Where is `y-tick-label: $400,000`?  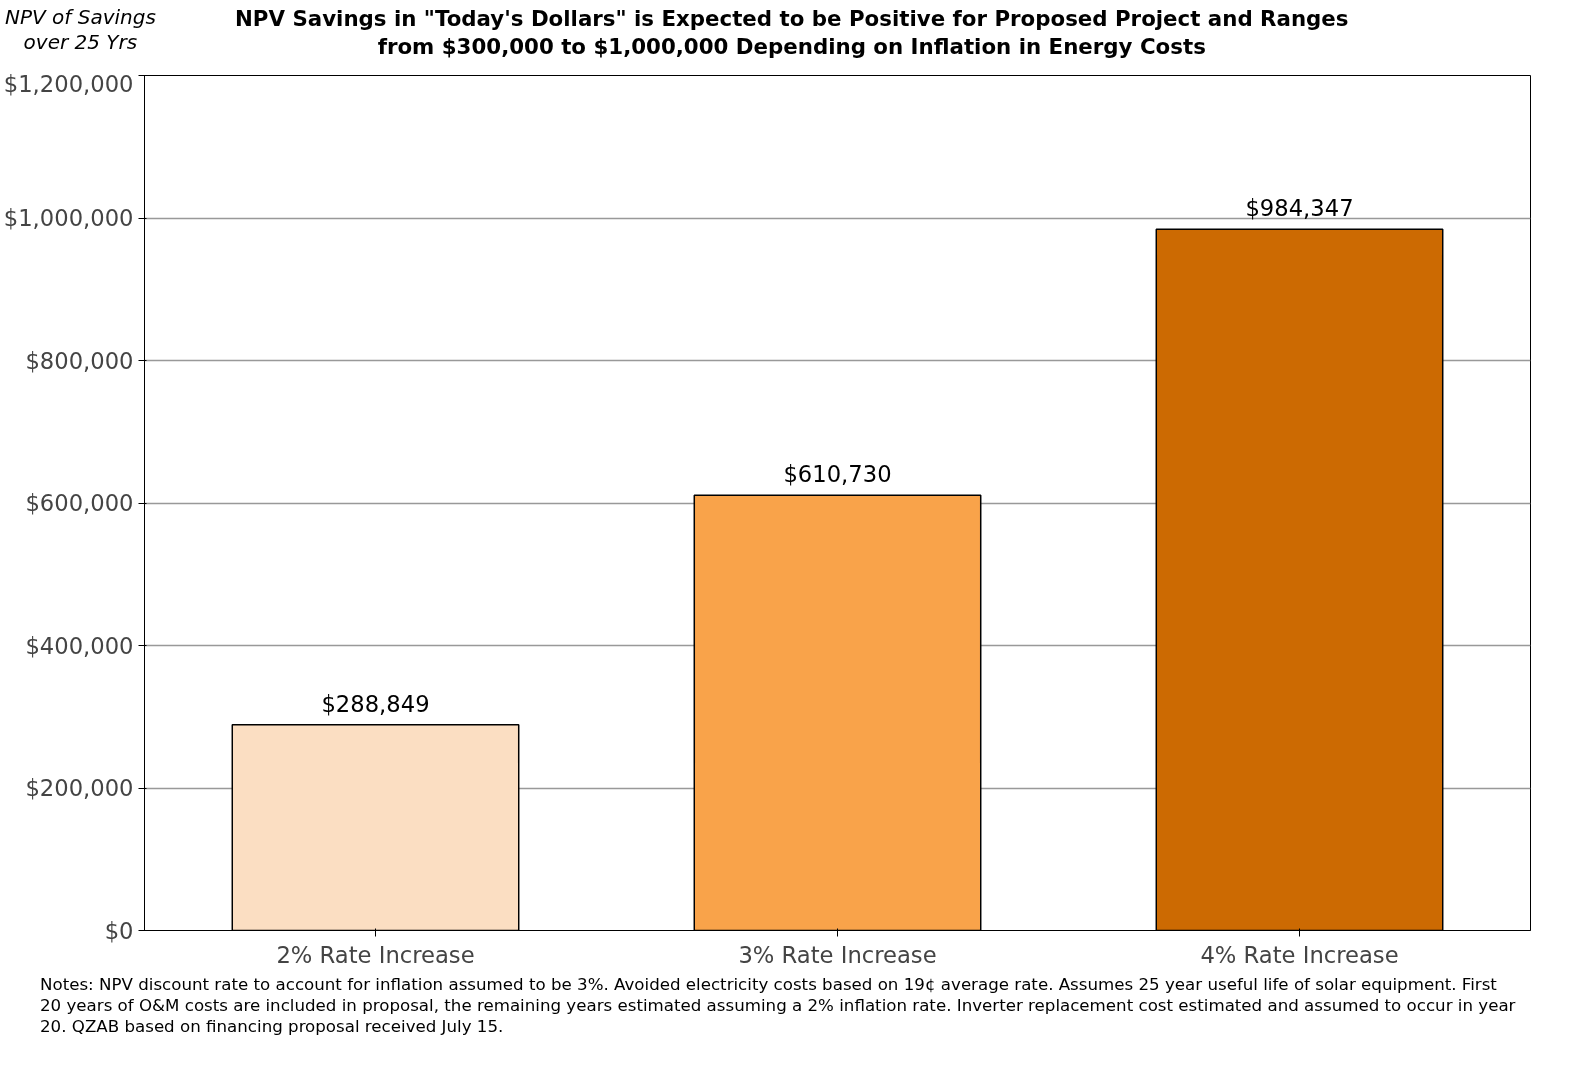 y-tick-label: $400,000 is located at coordinates (79, 645).